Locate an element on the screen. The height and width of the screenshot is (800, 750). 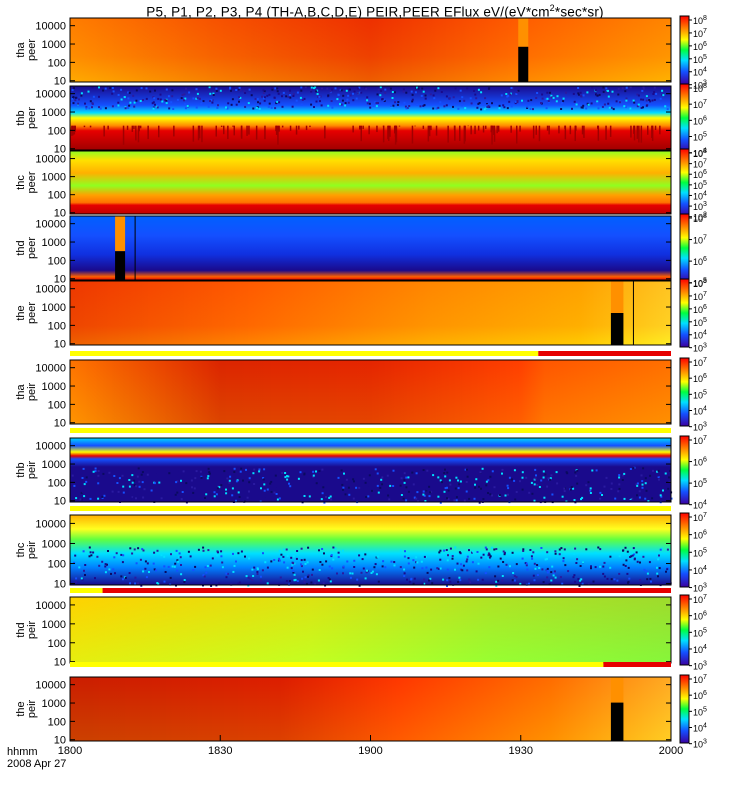
y-tick-label: 10 is located at coordinates (60, 345).